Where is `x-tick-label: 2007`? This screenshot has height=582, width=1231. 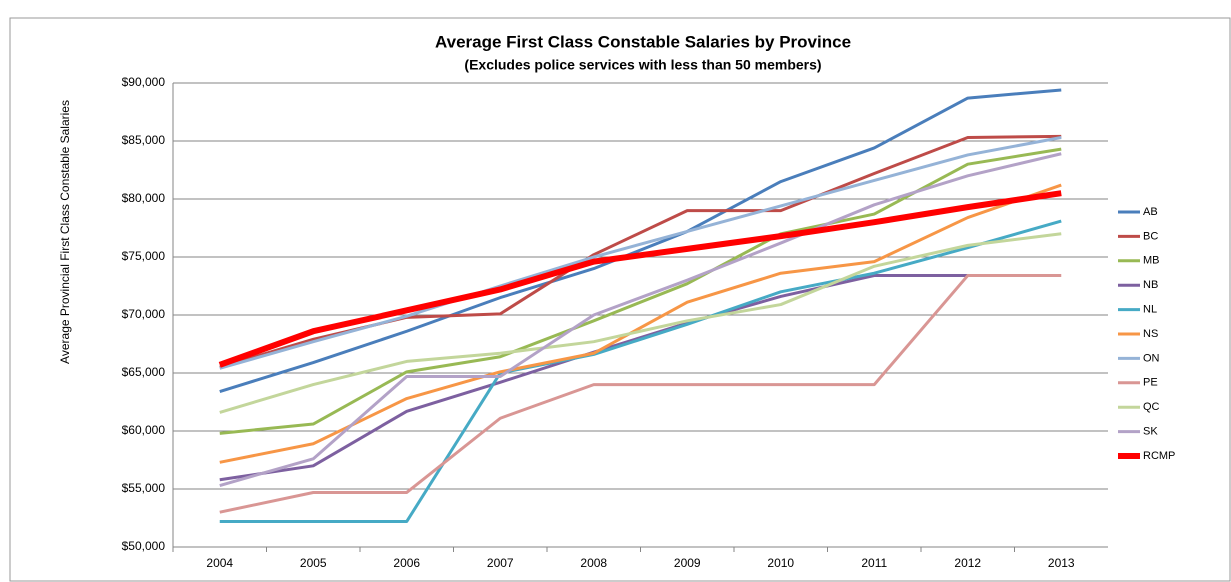 x-tick-label: 2007 is located at coordinates (500, 563).